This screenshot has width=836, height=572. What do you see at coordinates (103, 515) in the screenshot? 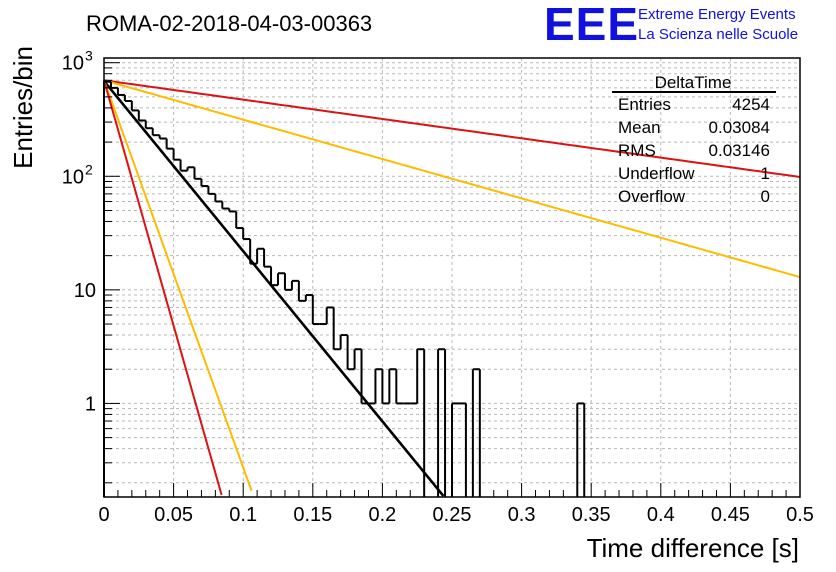
I see `x-tick-label: 0` at bounding box center [103, 515].